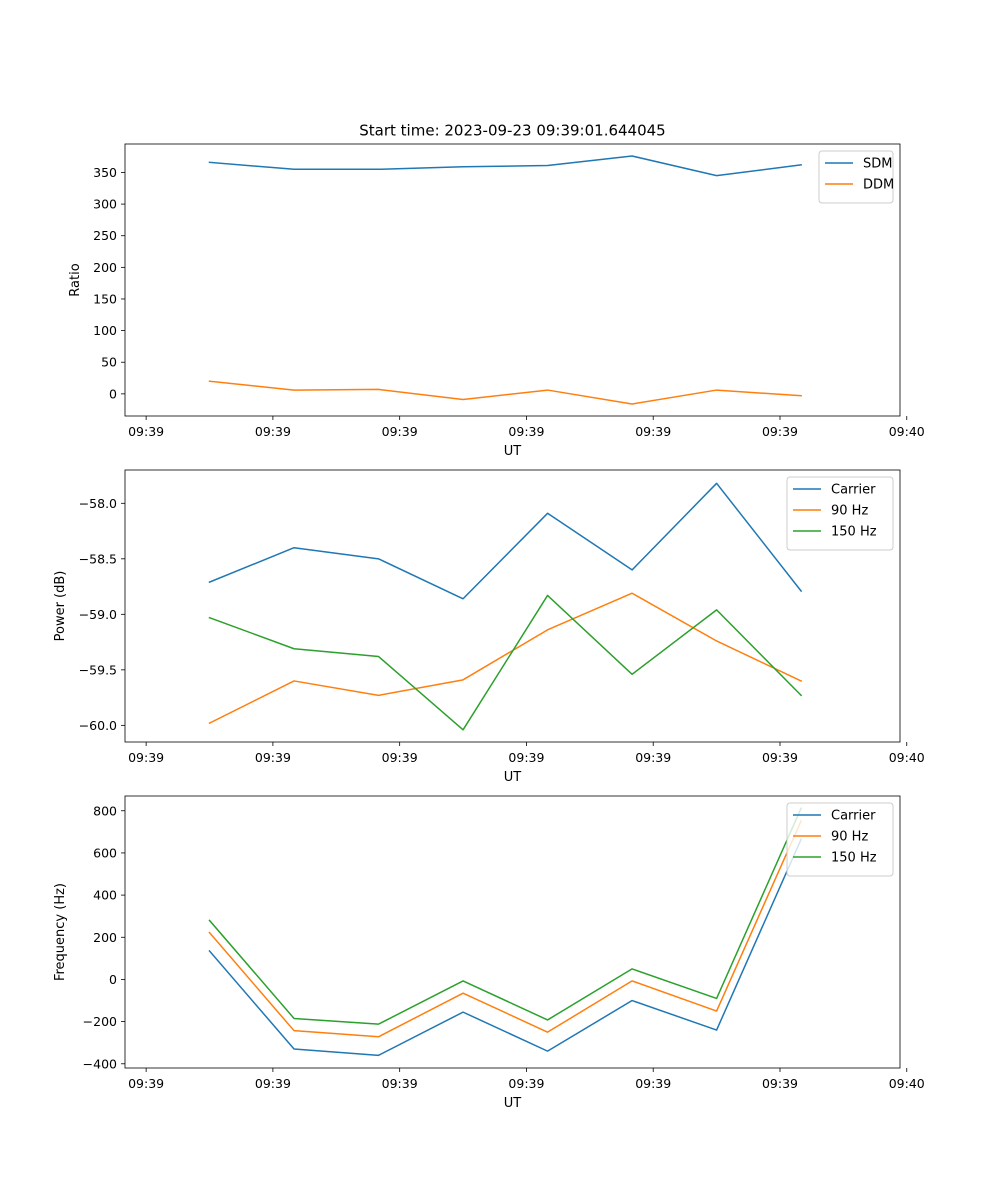  What do you see at coordinates (105, 172) in the screenshot?
I see `y-tick-label: 350` at bounding box center [105, 172].